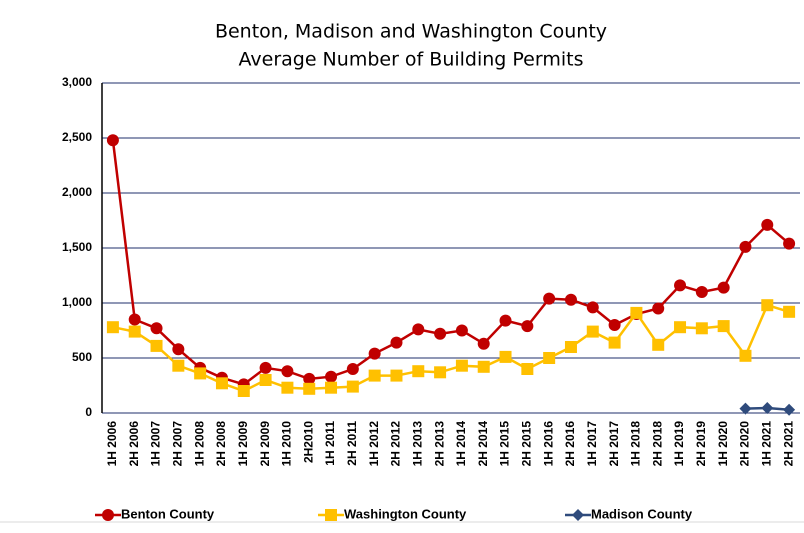 Image resolution: width=804 pixels, height=533 pixels. I want to click on legend-label: Benton County, so click(168, 513).